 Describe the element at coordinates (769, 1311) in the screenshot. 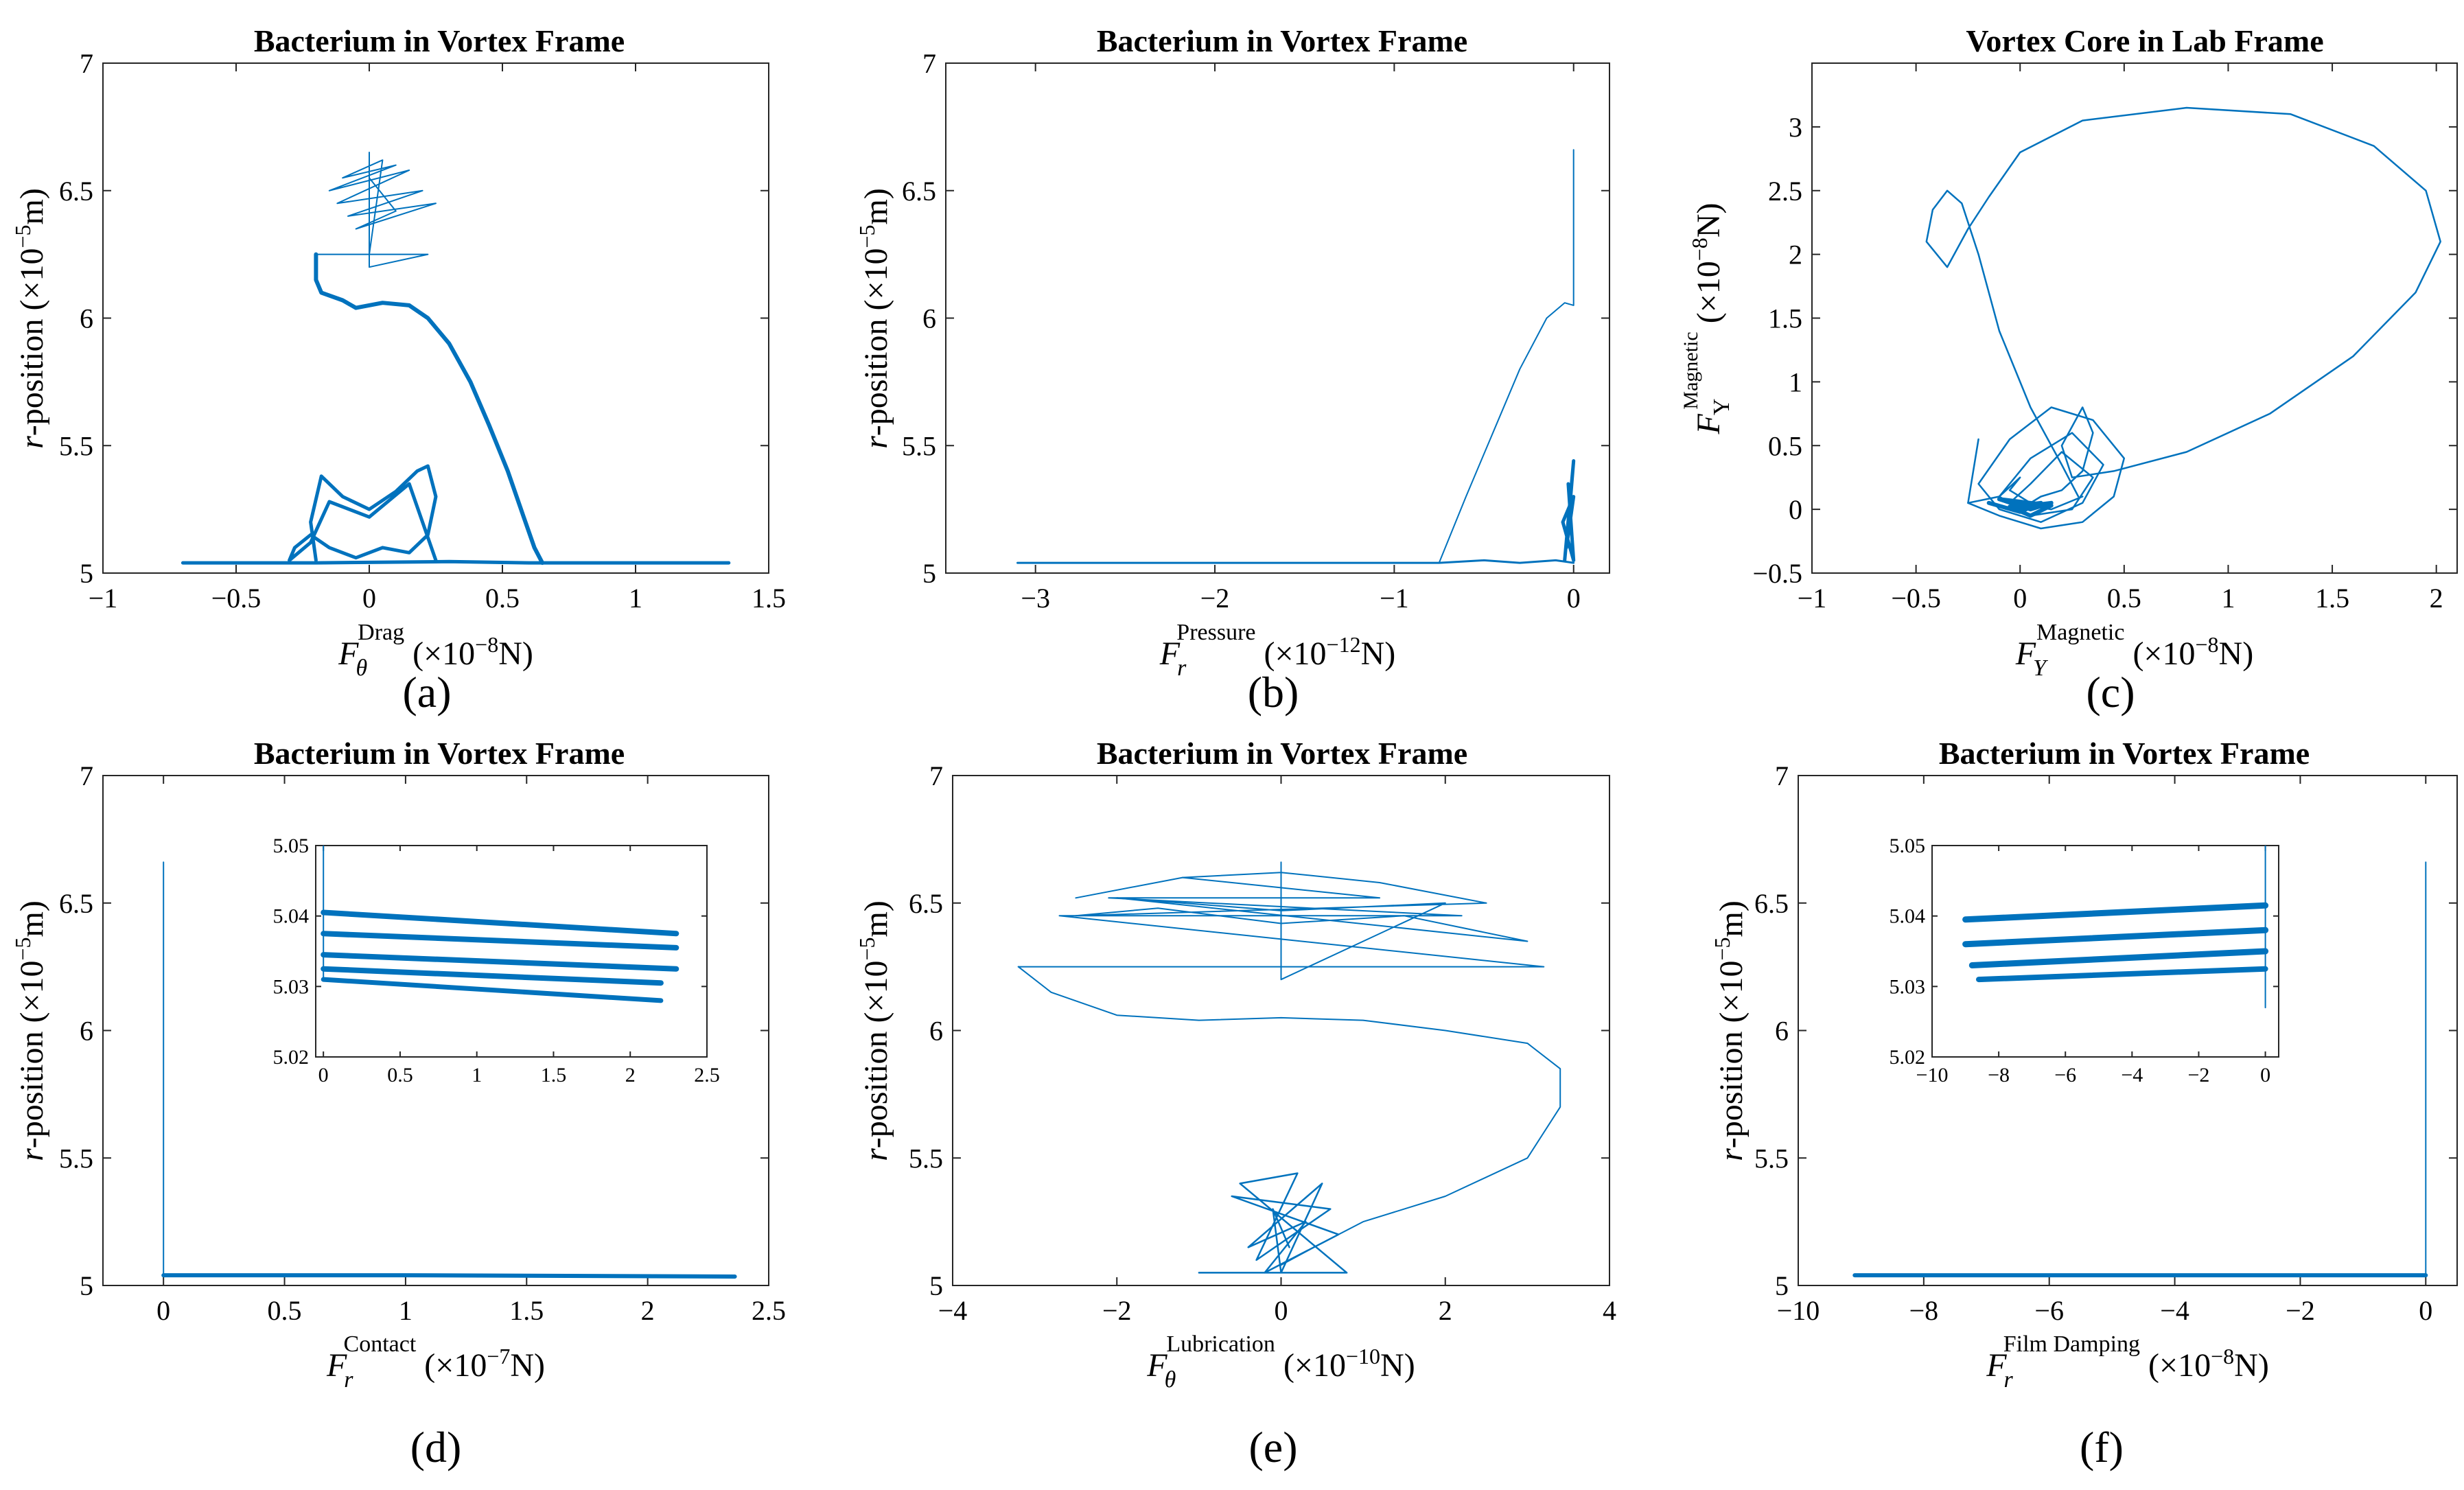

I see `x-tick-label: 2.5` at that location.